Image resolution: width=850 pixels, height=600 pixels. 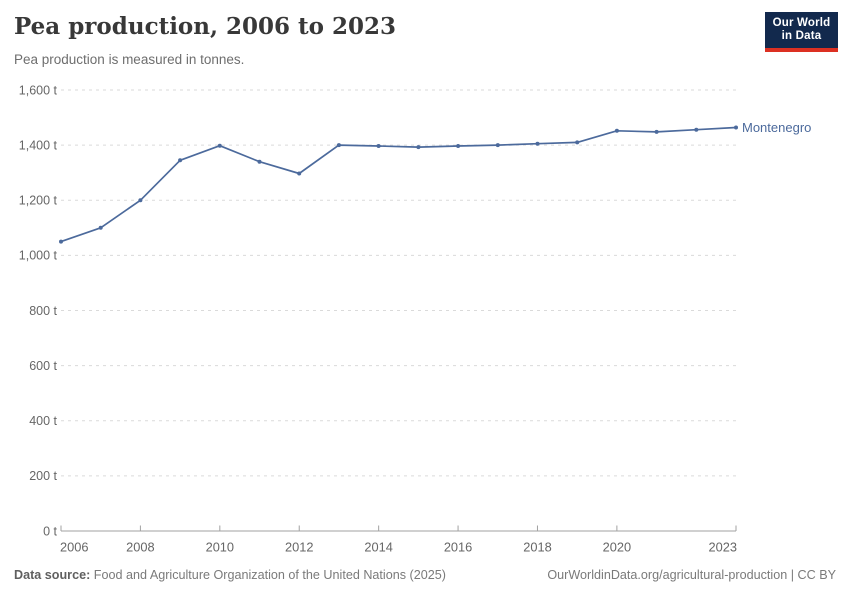 I want to click on x-tick-label: 2014, so click(x=378, y=547).